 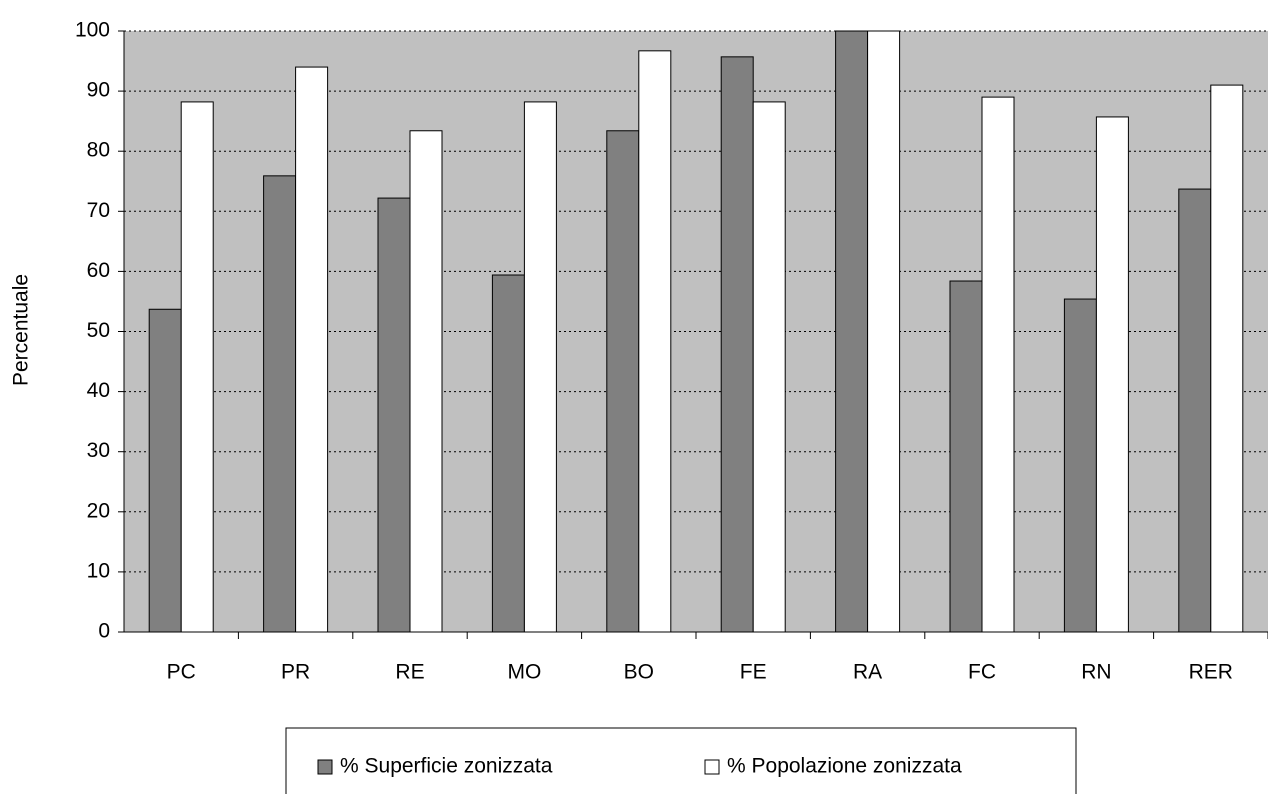 What do you see at coordinates (98, 510) in the screenshot?
I see `y-tick-label: 20` at bounding box center [98, 510].